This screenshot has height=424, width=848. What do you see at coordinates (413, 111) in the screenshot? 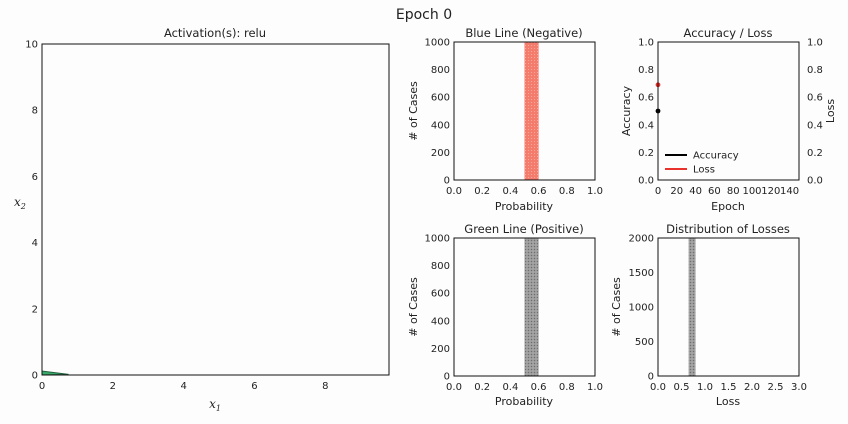
I see `negative-hist-ylabel: # of Cases` at bounding box center [413, 111].